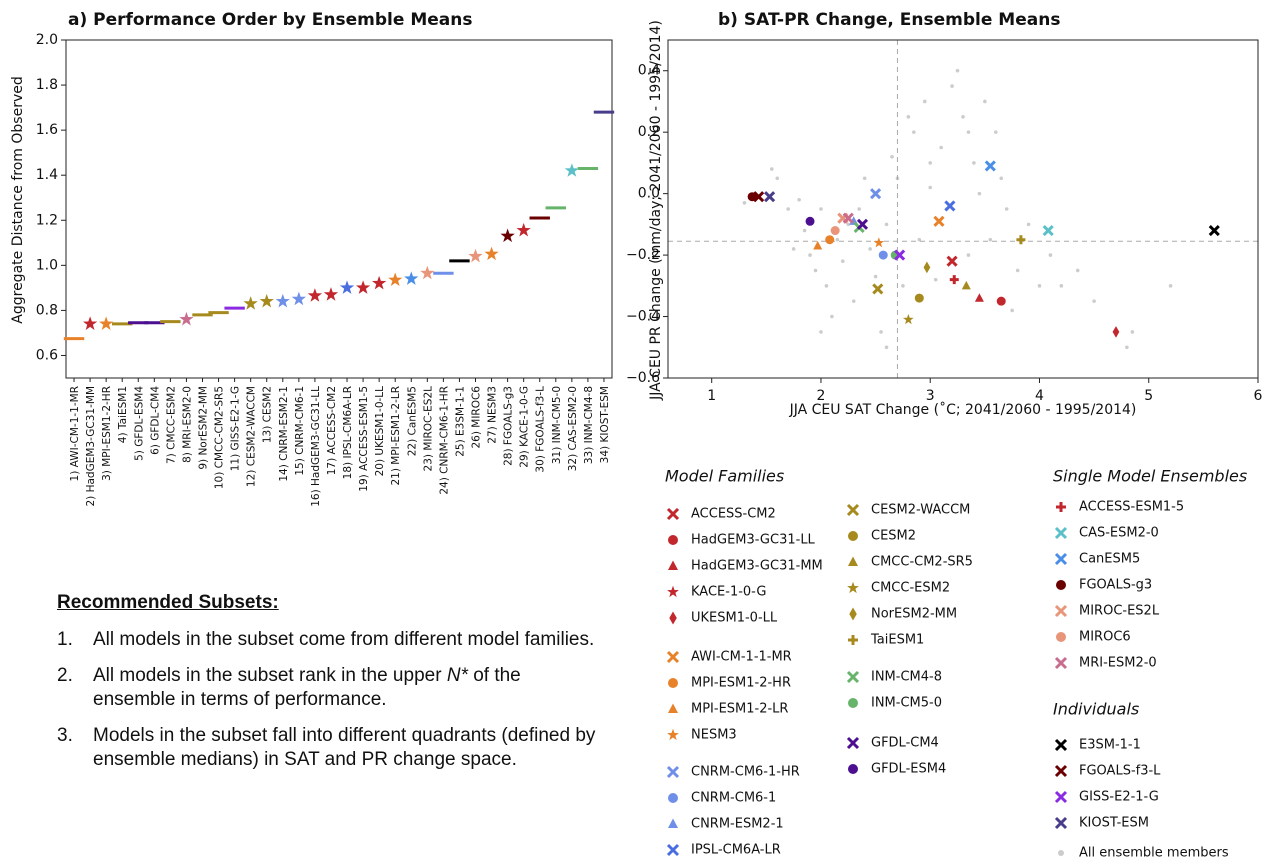  Describe the element at coordinates (396, 436) in the screenshot. I see `x-tick-label: 21) MPI-ESM1-2-LR` at that location.